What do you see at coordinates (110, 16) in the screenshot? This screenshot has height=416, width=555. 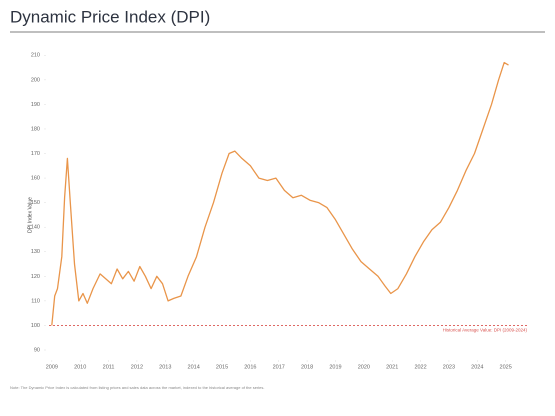 I see `chart-title: Dynamic Price Index (DPI)` at bounding box center [110, 16].